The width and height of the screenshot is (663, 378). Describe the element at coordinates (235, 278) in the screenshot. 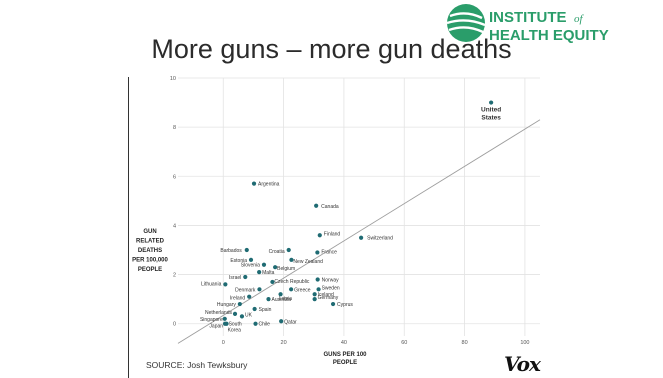

I see `point-label: Israel` at that location.